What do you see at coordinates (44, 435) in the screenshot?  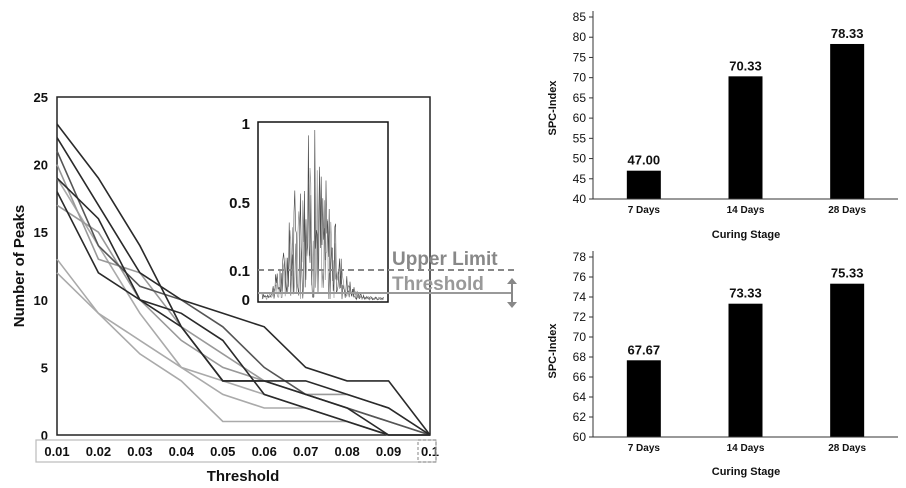 I see `peaks-y-tick-label: 0` at bounding box center [44, 435].